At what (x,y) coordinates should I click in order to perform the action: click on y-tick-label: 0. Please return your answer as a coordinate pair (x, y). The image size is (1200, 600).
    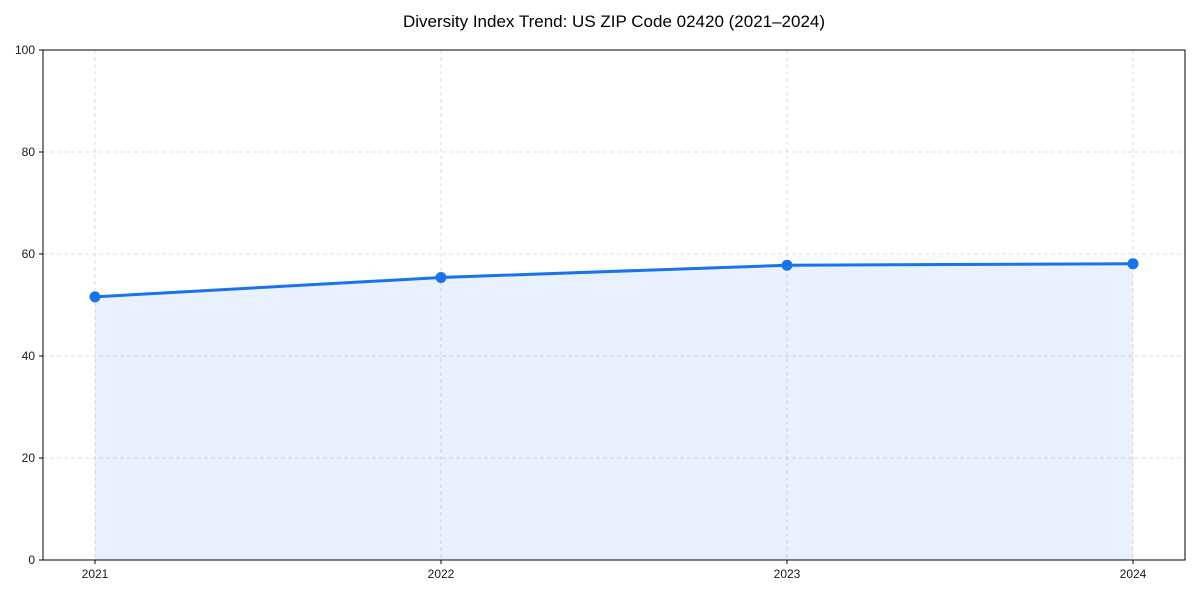
    Looking at the image, I should click on (31, 560).